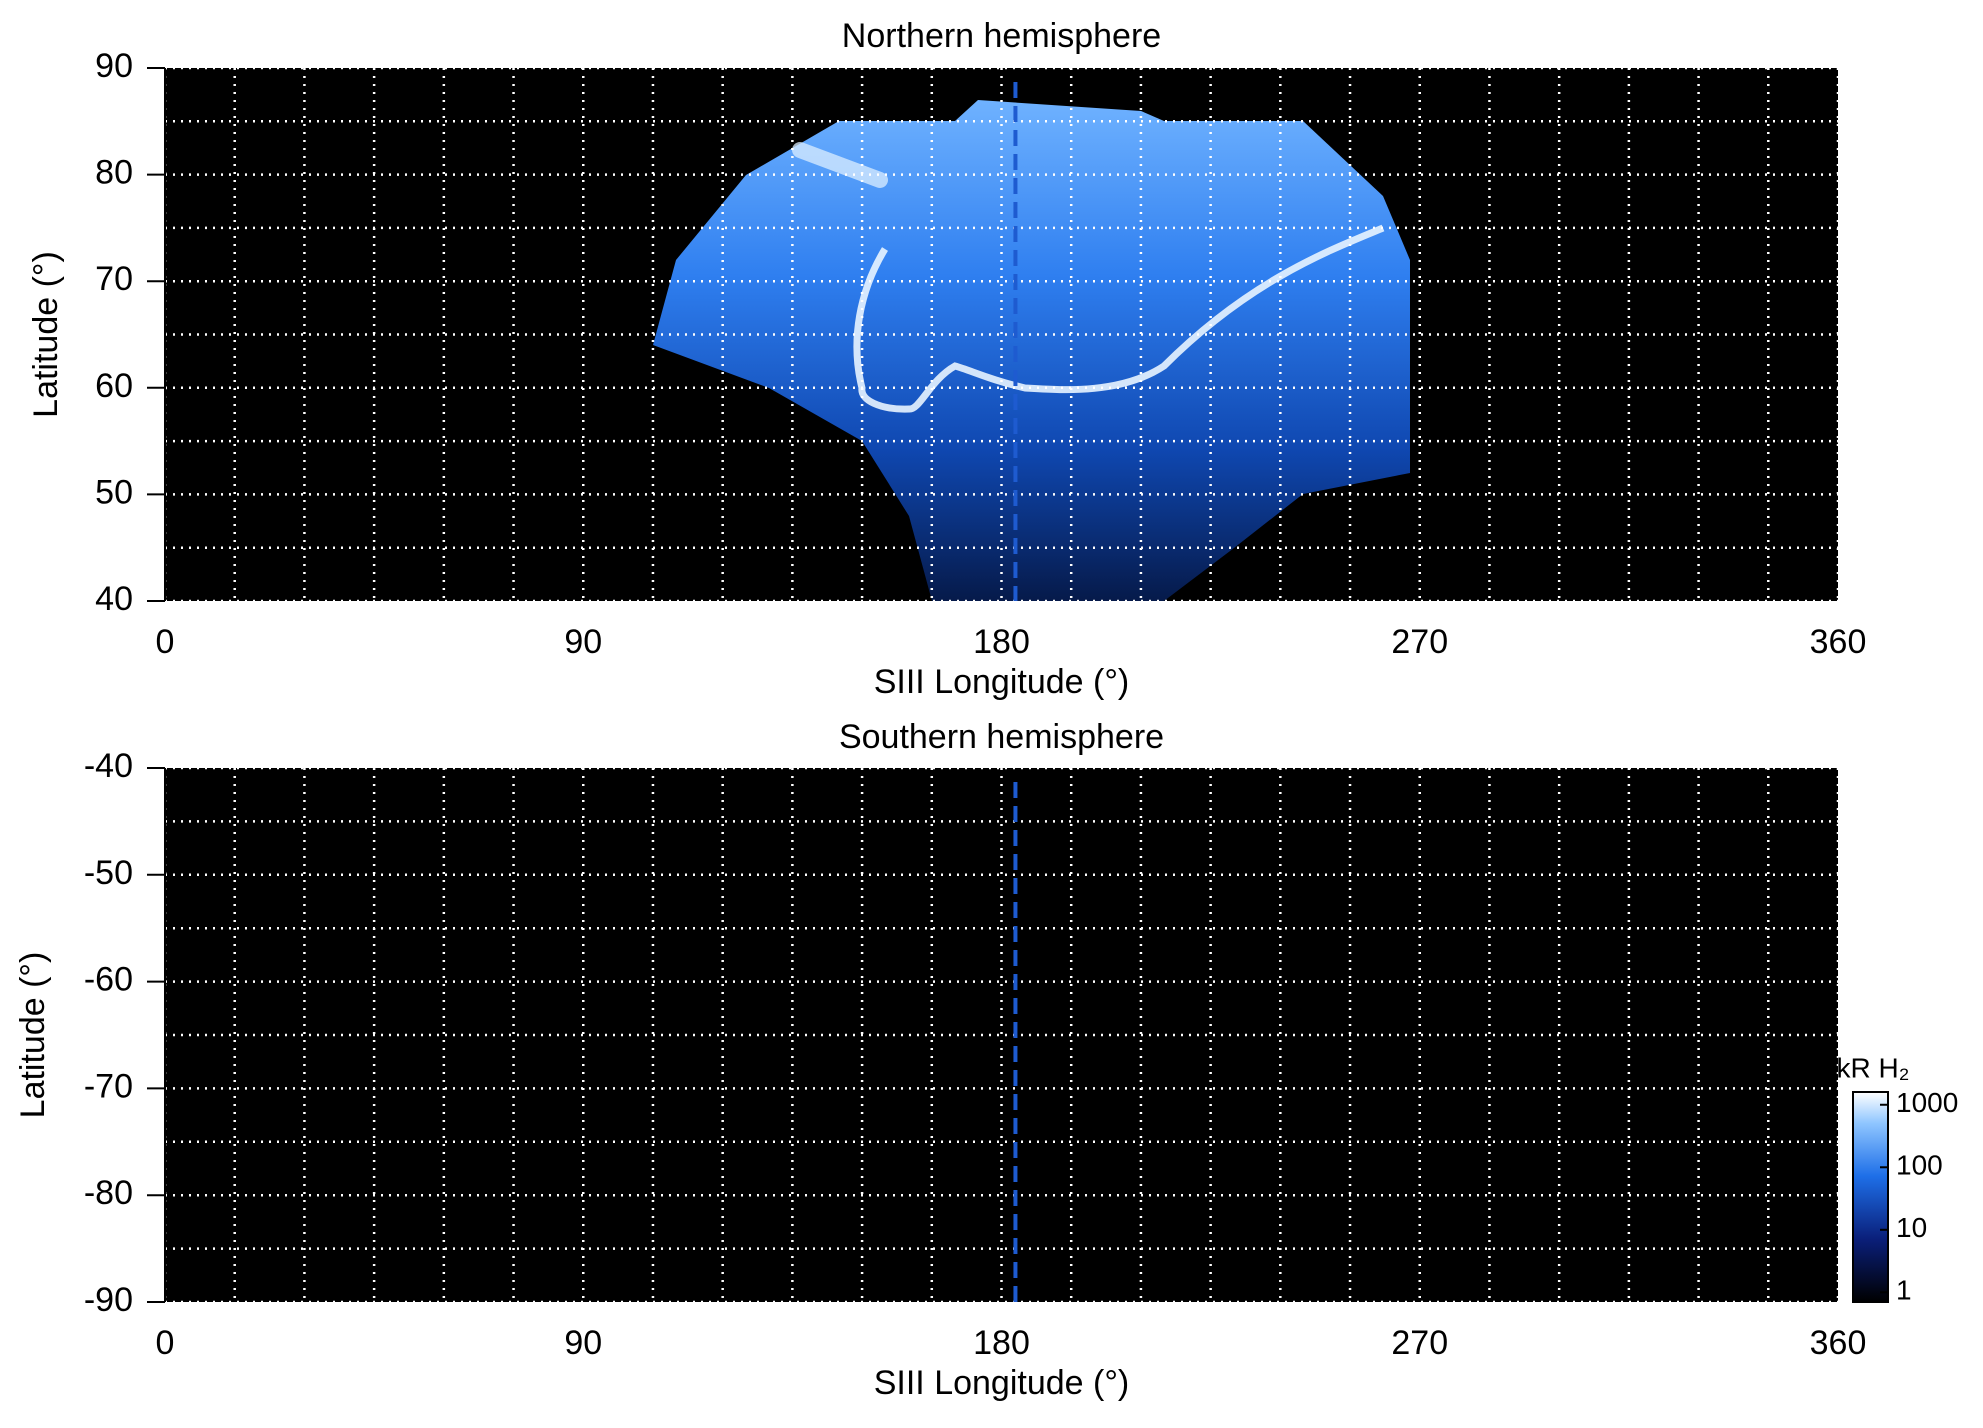 This screenshot has height=1428, width=1983. Describe the element at coordinates (114, 279) in the screenshot. I see `y-tick-label: 70` at that location.